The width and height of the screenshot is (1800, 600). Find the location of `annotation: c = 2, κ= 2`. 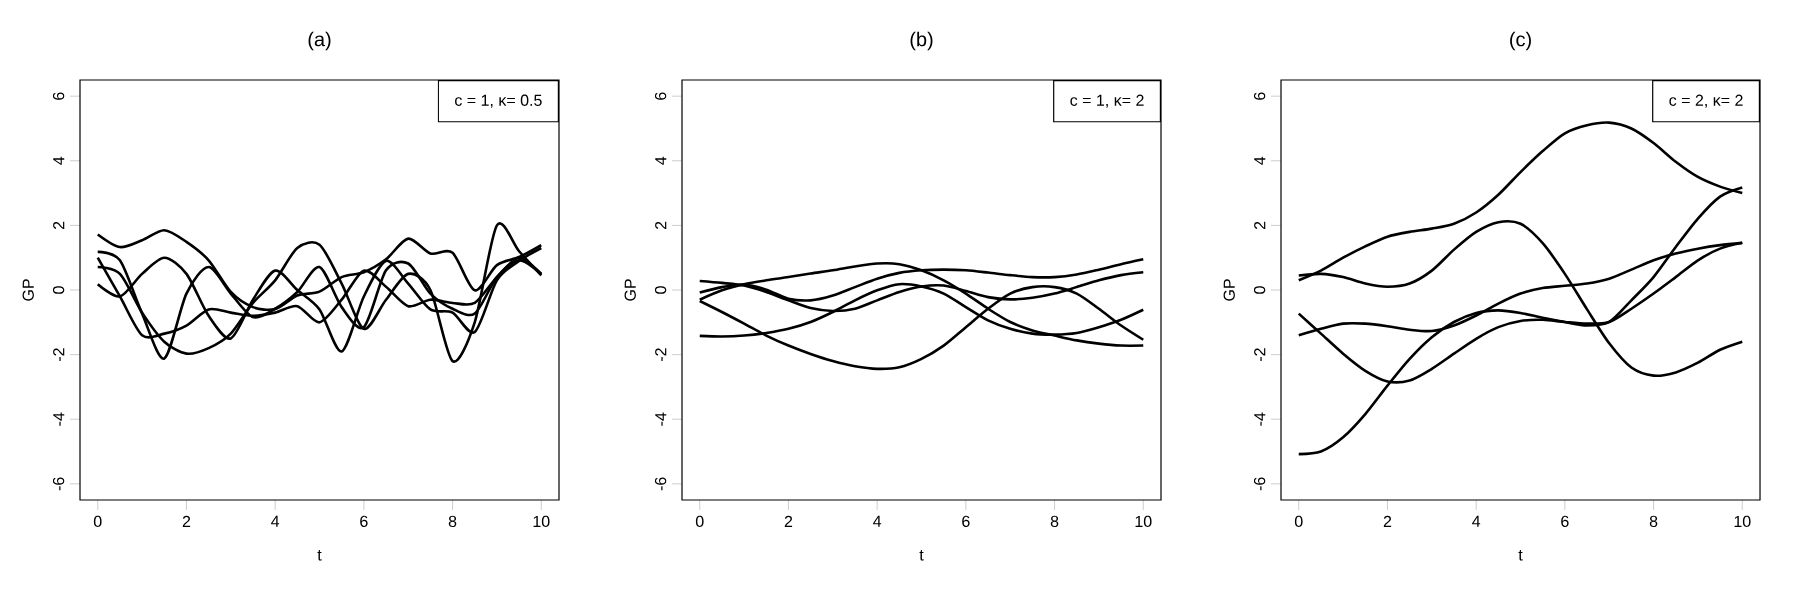

annotation: c = 2, κ= 2 is located at coordinates (1706, 101).